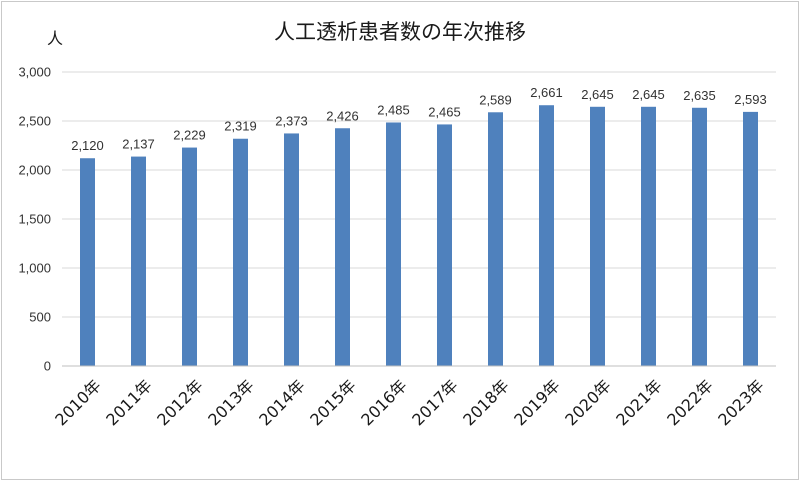 The width and height of the screenshot is (800, 481). Describe the element at coordinates (282, 403) in the screenshot. I see `x-tick-label: 2014年` at that location.